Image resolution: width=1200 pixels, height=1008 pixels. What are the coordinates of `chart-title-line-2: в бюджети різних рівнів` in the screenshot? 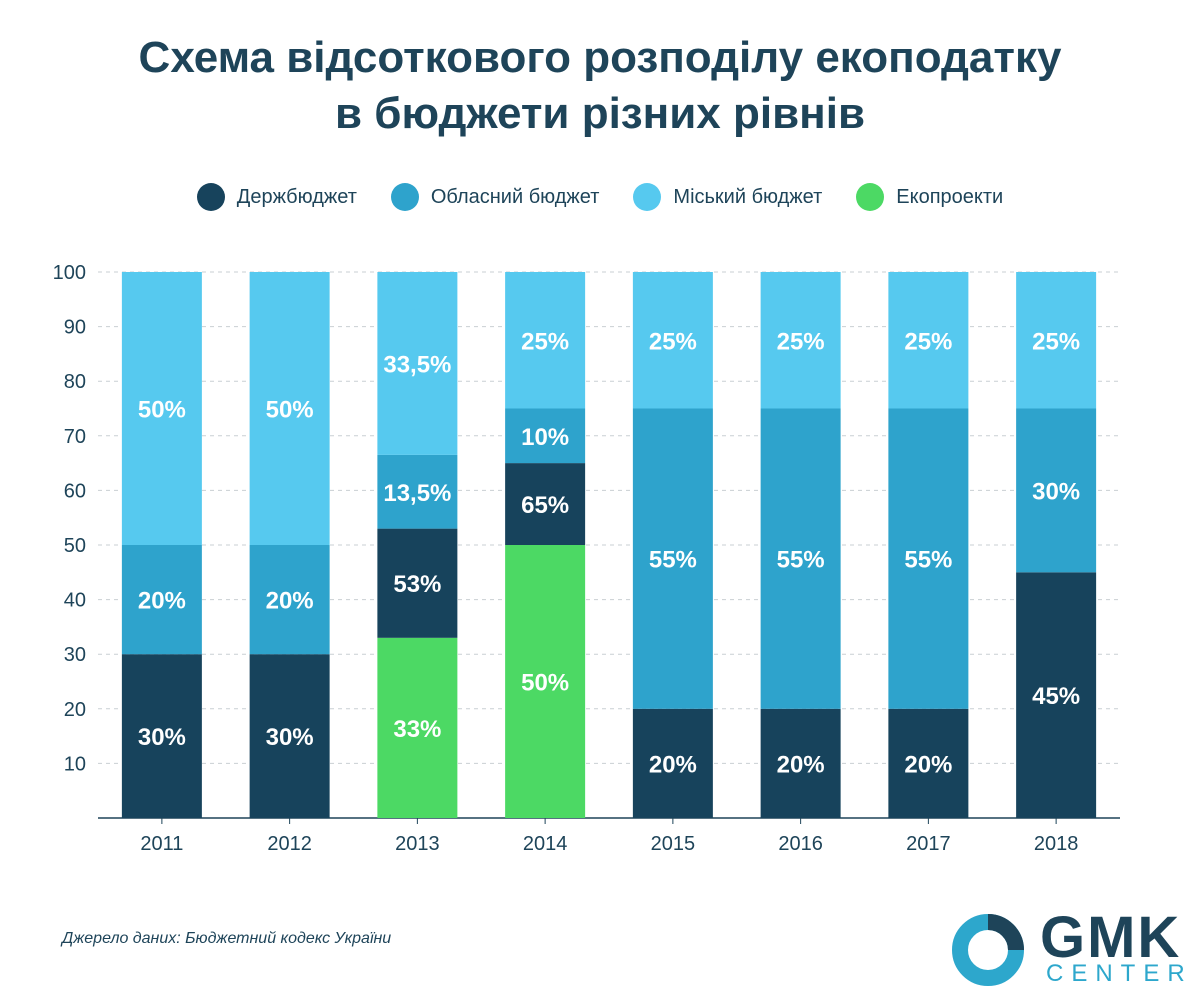 It's located at (600, 113).